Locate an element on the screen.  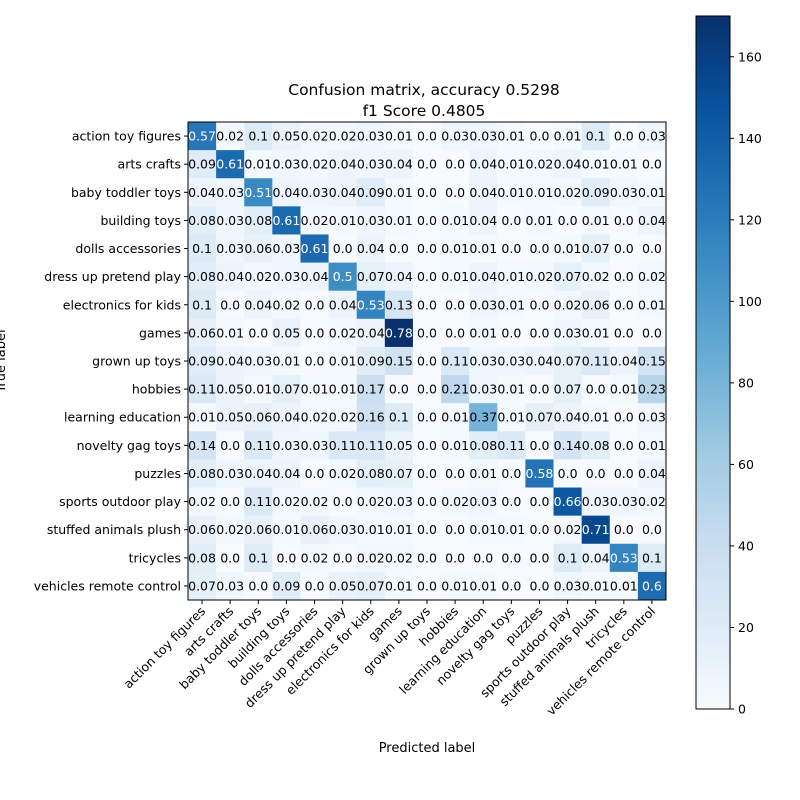
cell-value-label: 0.02 is located at coordinates (343, 136).